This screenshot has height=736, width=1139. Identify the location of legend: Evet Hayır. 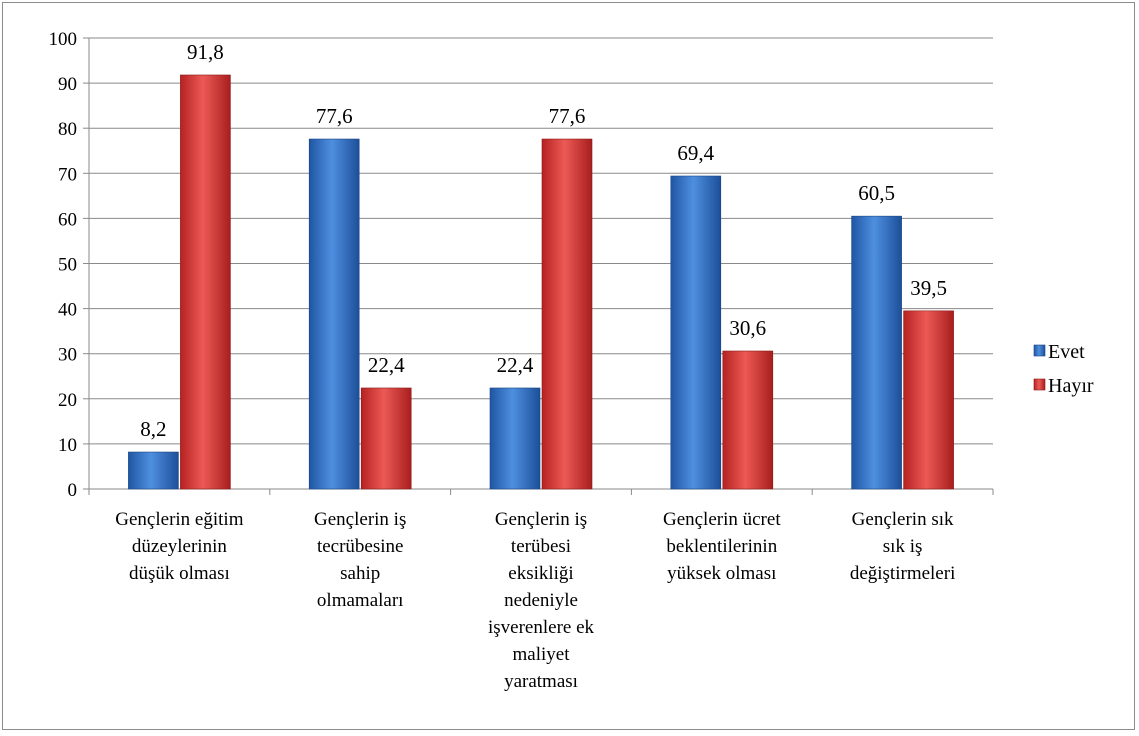
(1063, 369).